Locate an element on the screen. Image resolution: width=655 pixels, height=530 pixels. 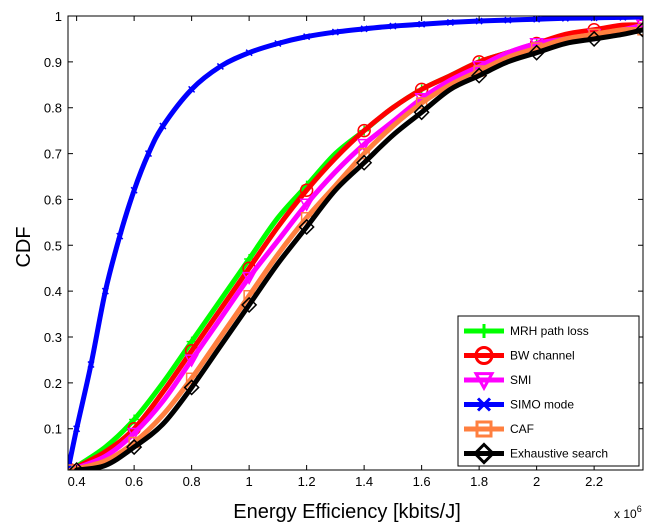
legend-item: MRH path loss is located at coordinates (526, 331).